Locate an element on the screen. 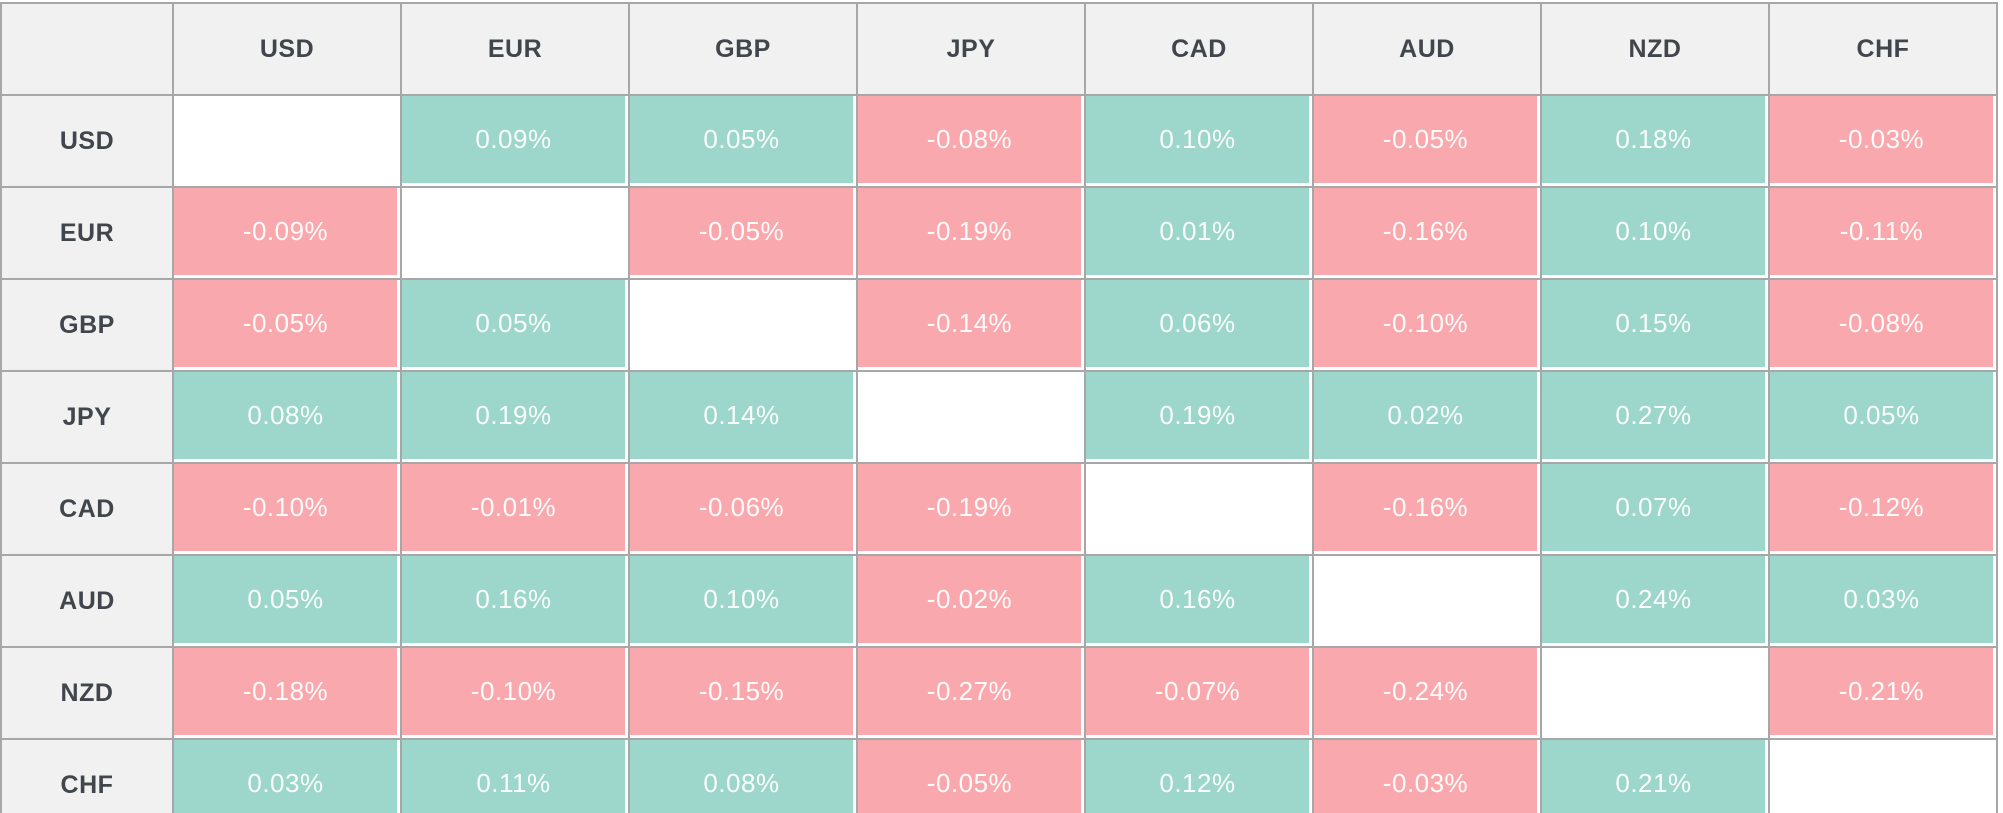 Image resolution: width=2003 pixels, height=813 pixels. col-header-eur: EUR is located at coordinates (515, 49).